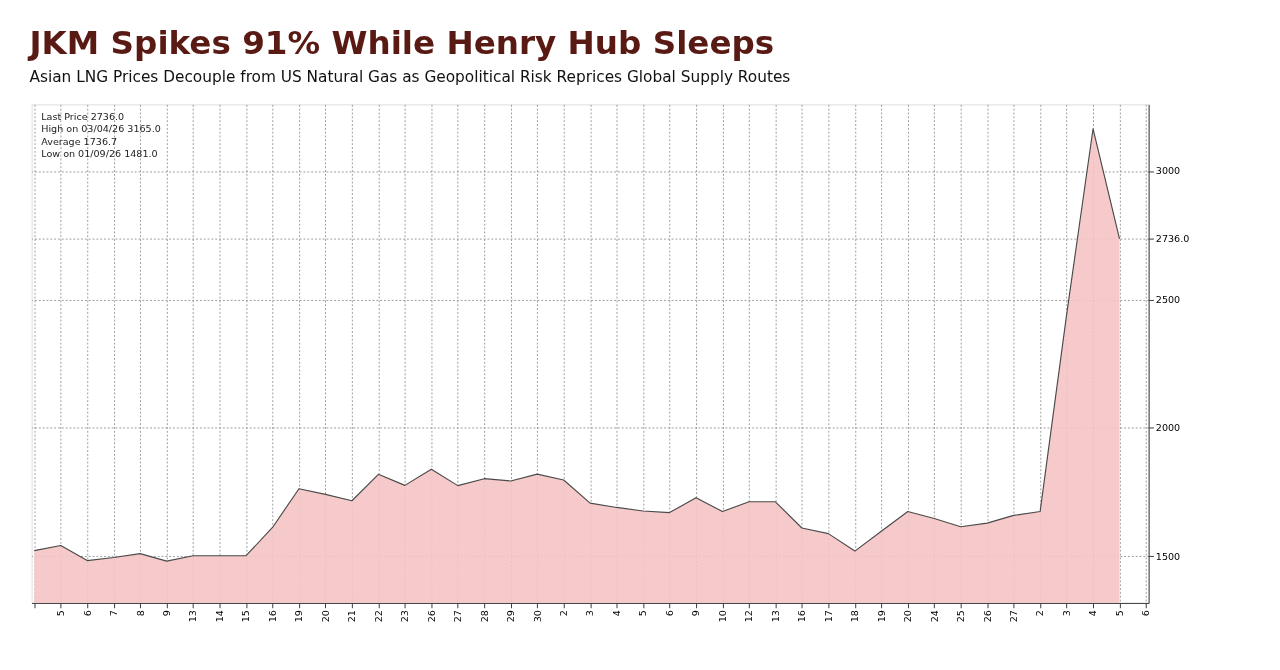 The width and height of the screenshot is (1280, 670). Describe the element at coordinates (722, 616) in the screenshot. I see `x-tick-label: 10` at that location.